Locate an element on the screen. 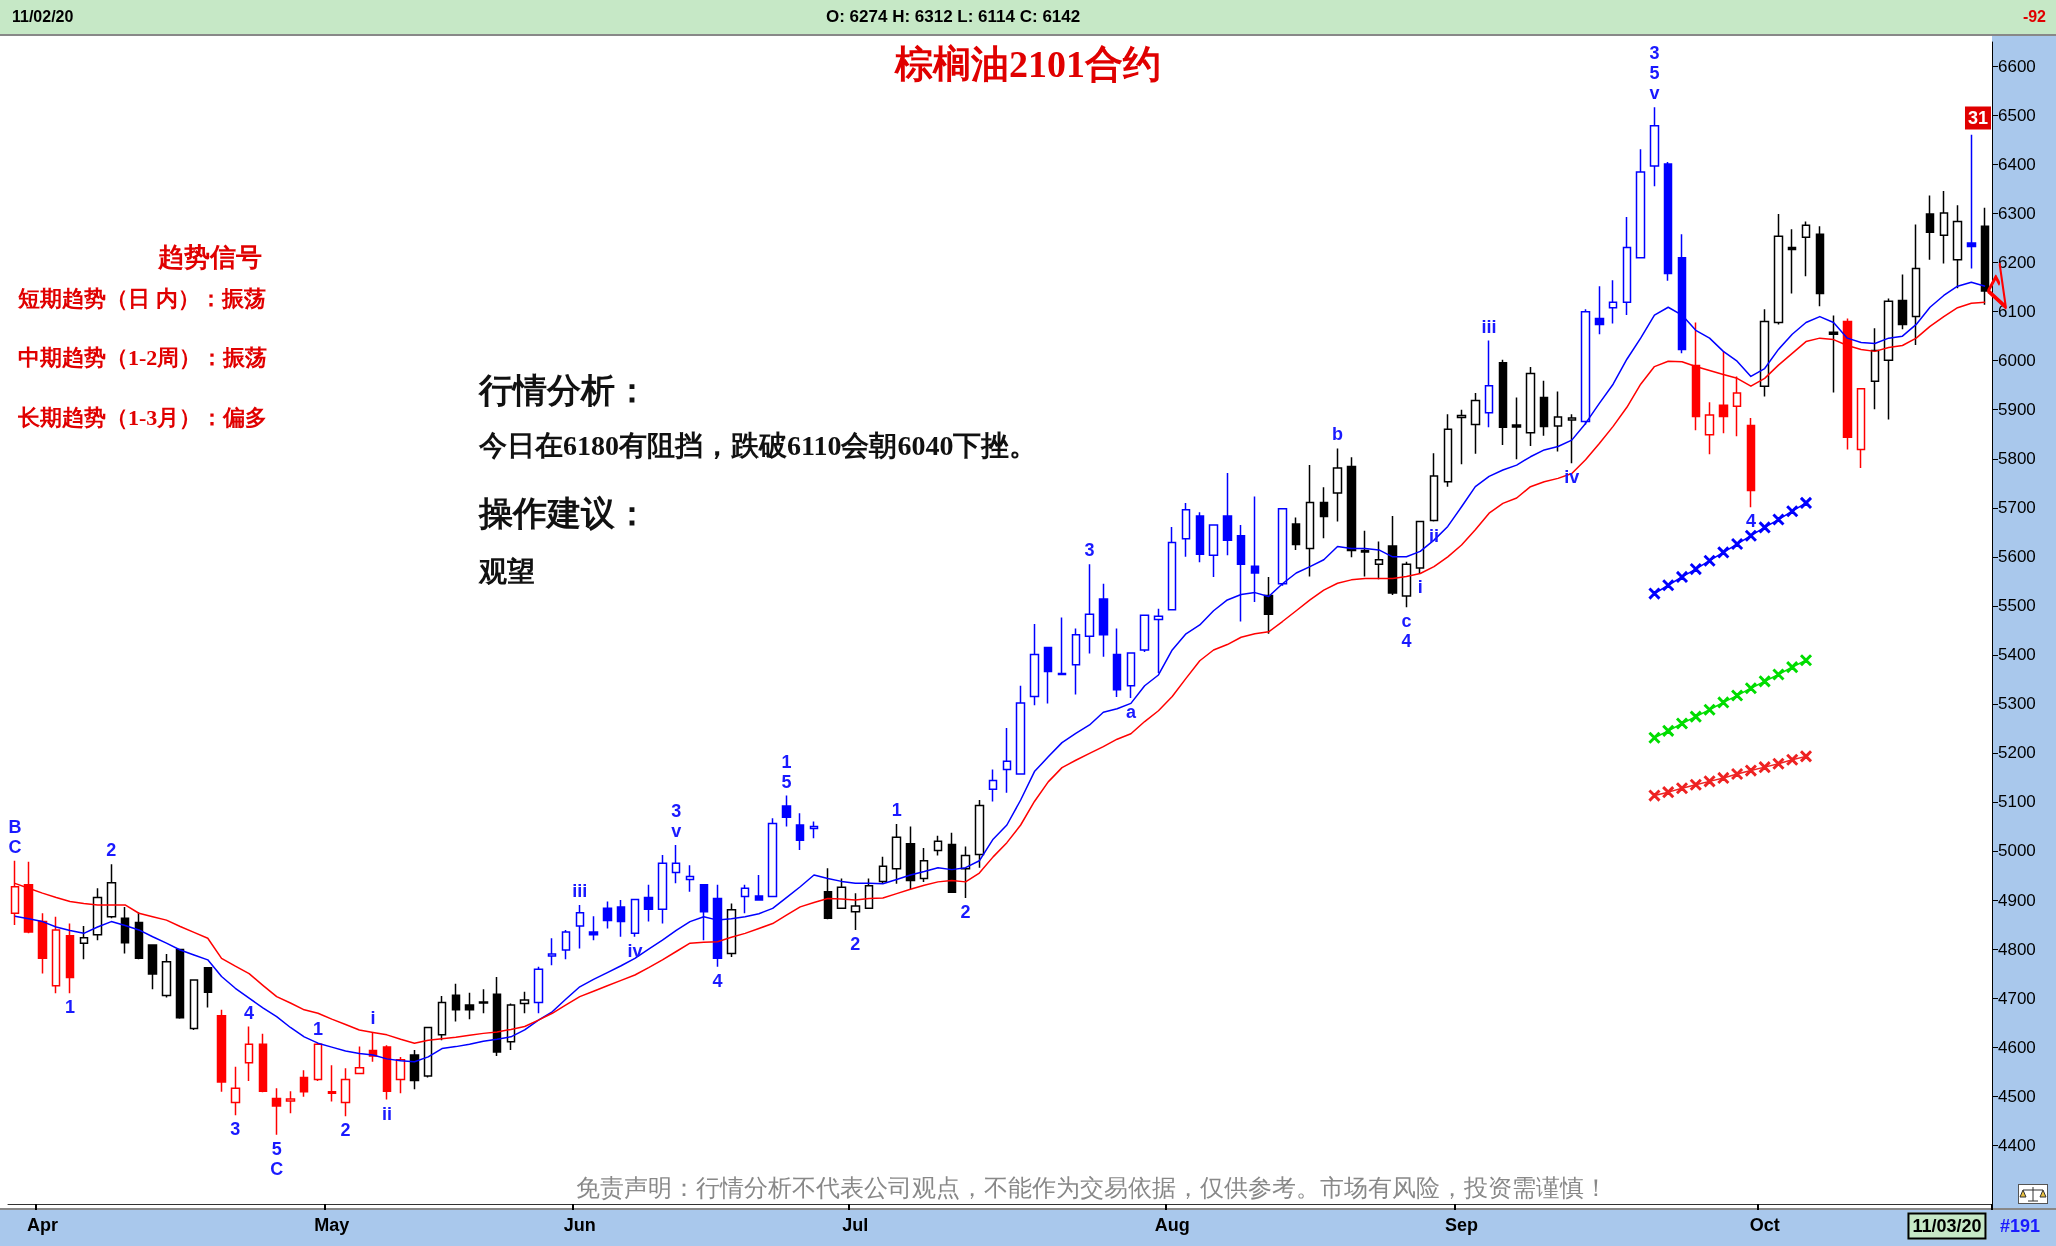 This screenshot has width=2056, height=1246. text: iv is located at coordinates (1572, 477).